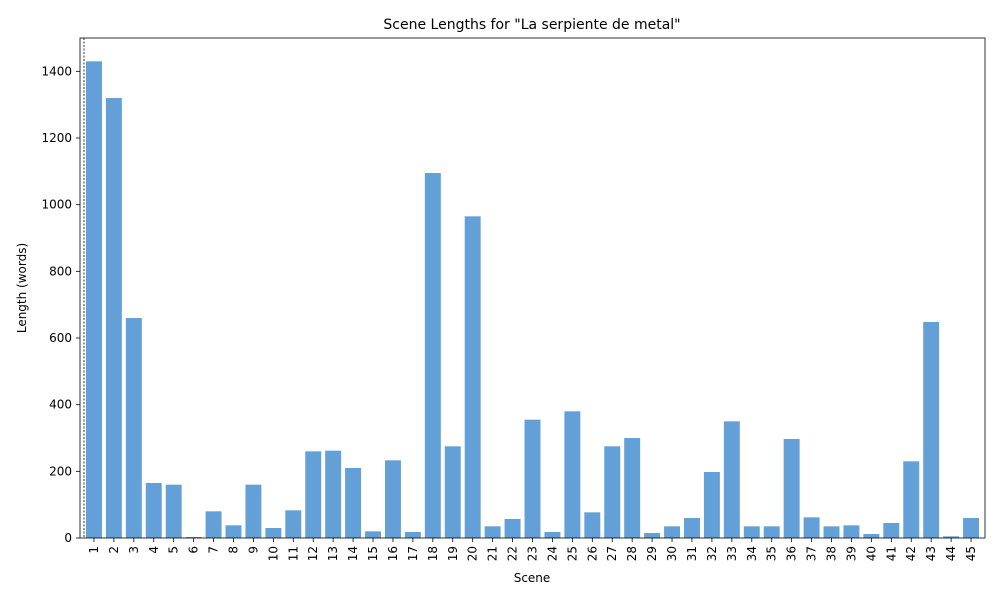  What do you see at coordinates (513, 553) in the screenshot?
I see `x-tick-label: 22` at bounding box center [513, 553].